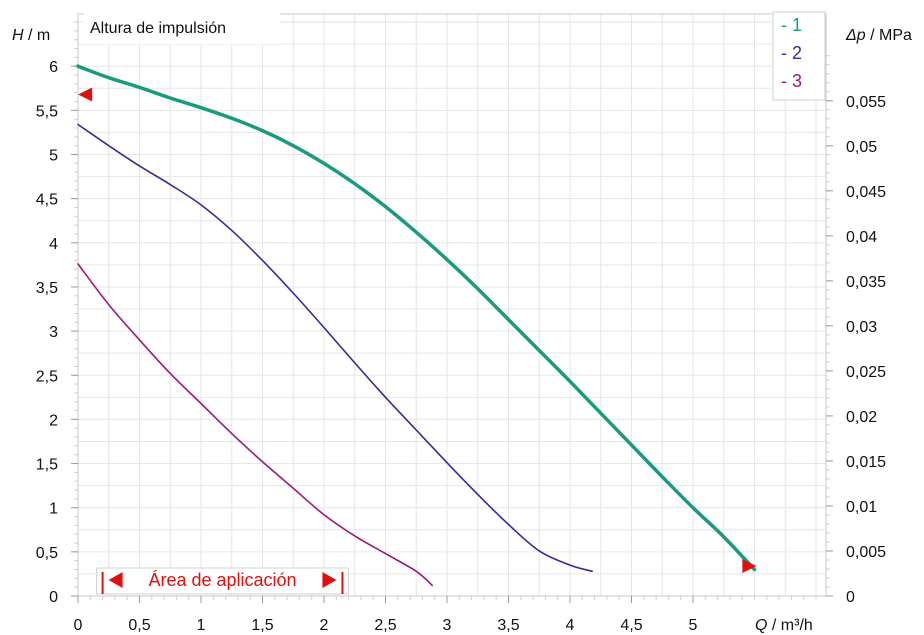  What do you see at coordinates (47, 376) in the screenshot?
I see `y-tick-label: 2,5` at bounding box center [47, 376].